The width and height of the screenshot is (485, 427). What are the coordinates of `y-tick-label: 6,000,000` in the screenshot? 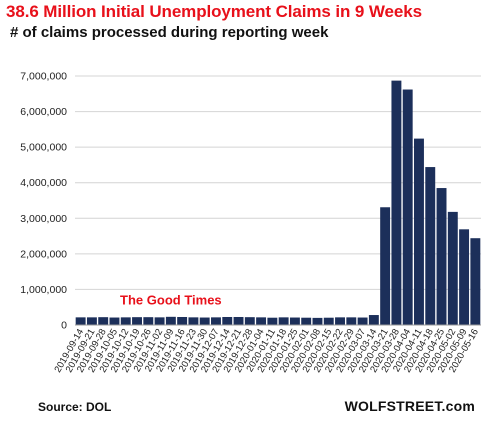 It's located at (43, 112).